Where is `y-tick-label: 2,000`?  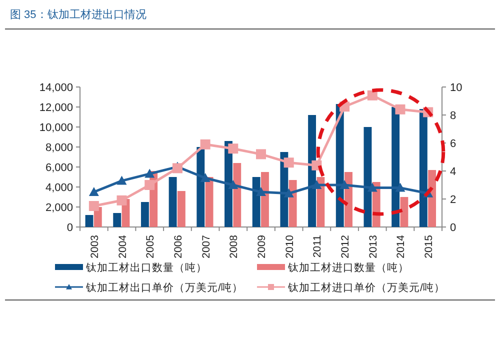 y-tick-label: 2,000 is located at coordinates (59, 208).